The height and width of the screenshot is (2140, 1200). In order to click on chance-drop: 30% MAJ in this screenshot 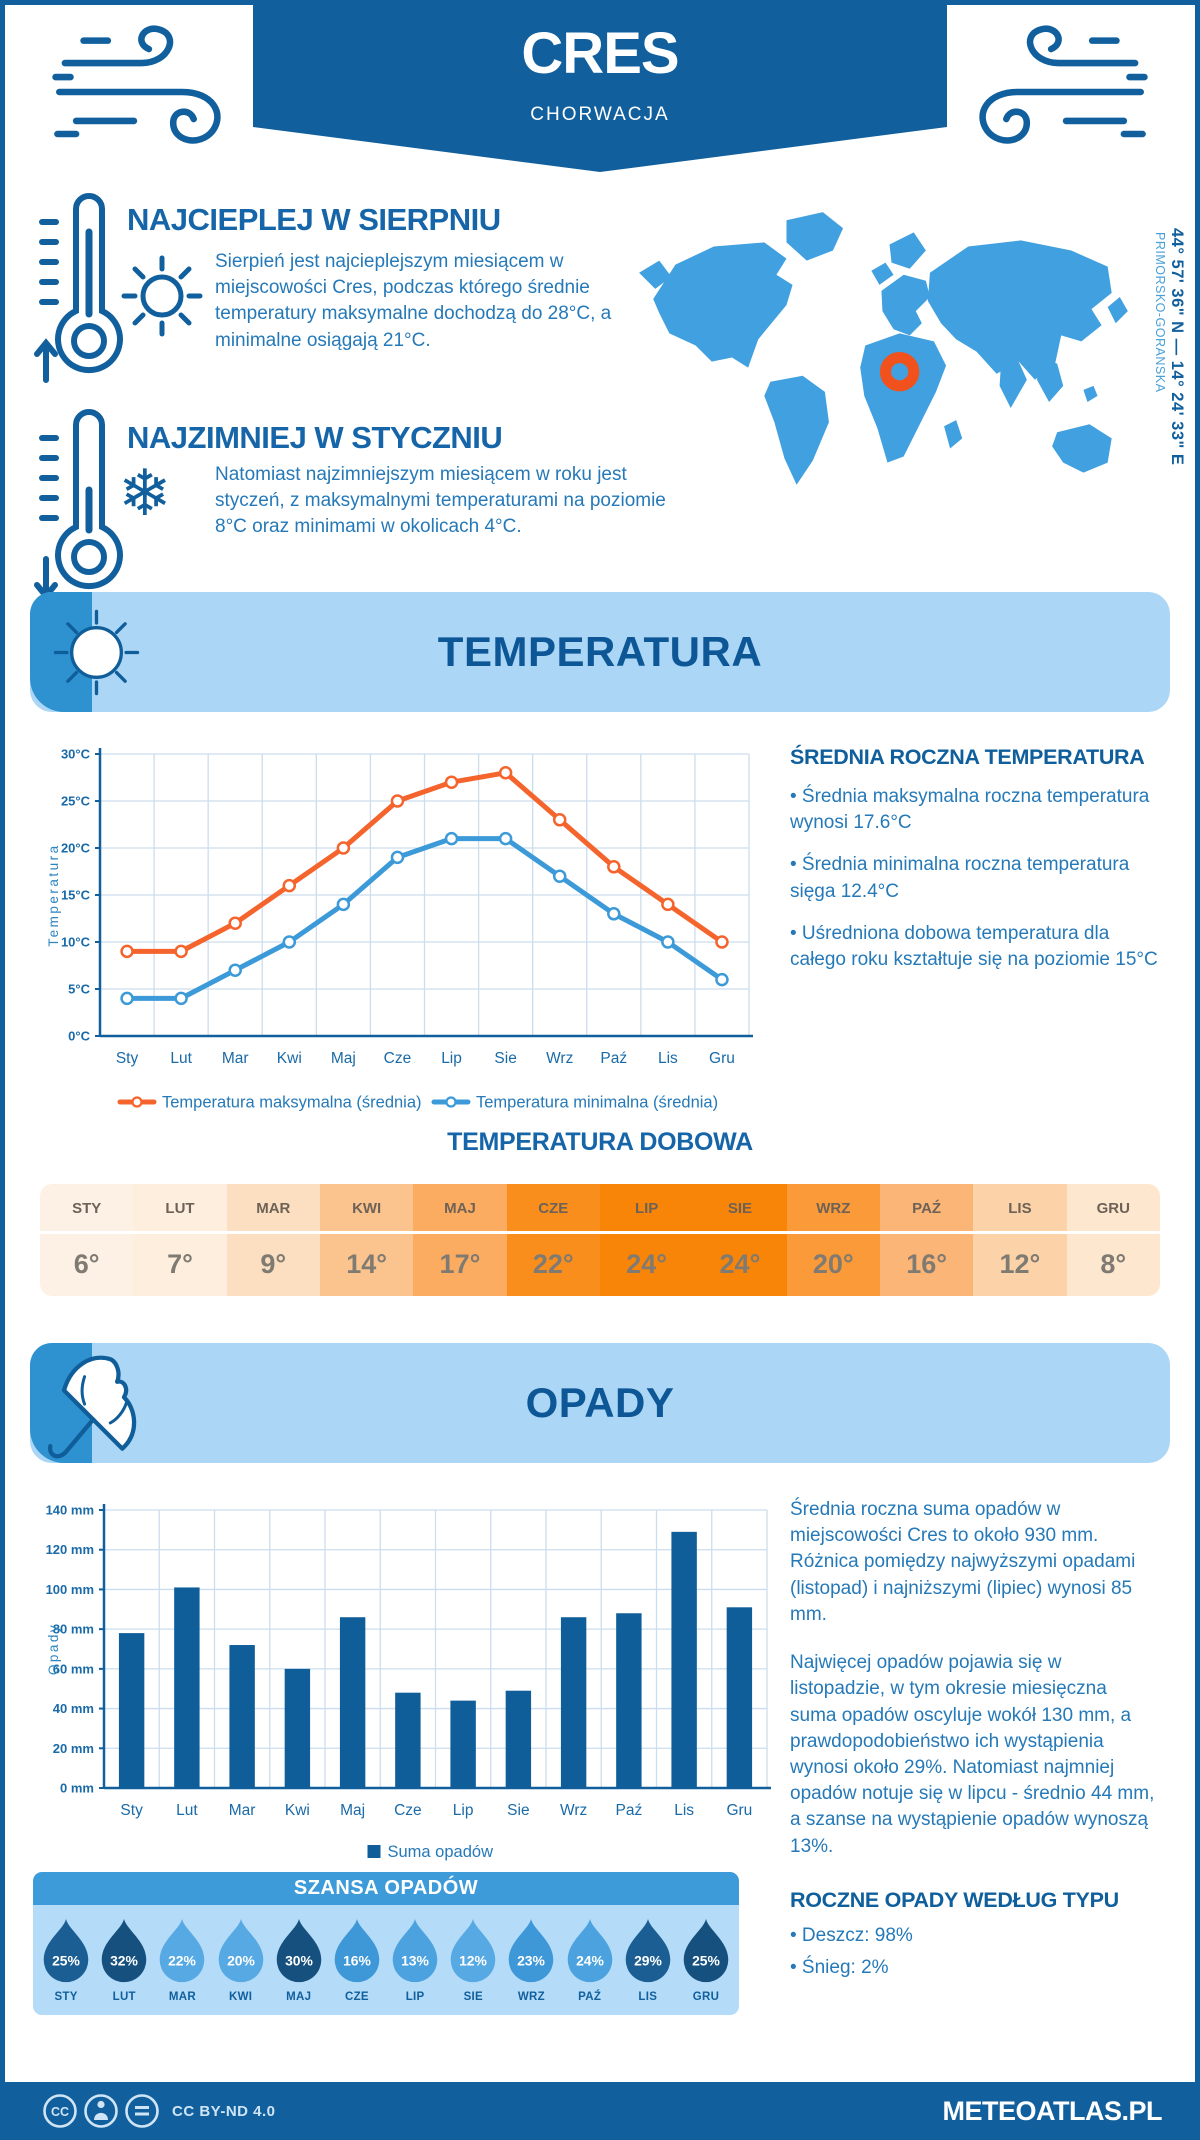, I will do `click(299, 1960)`.